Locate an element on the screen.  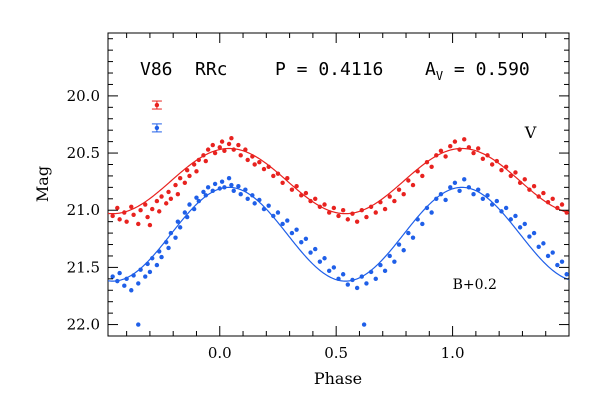
amplitude-value: = 0.590 is located at coordinates (486, 69).